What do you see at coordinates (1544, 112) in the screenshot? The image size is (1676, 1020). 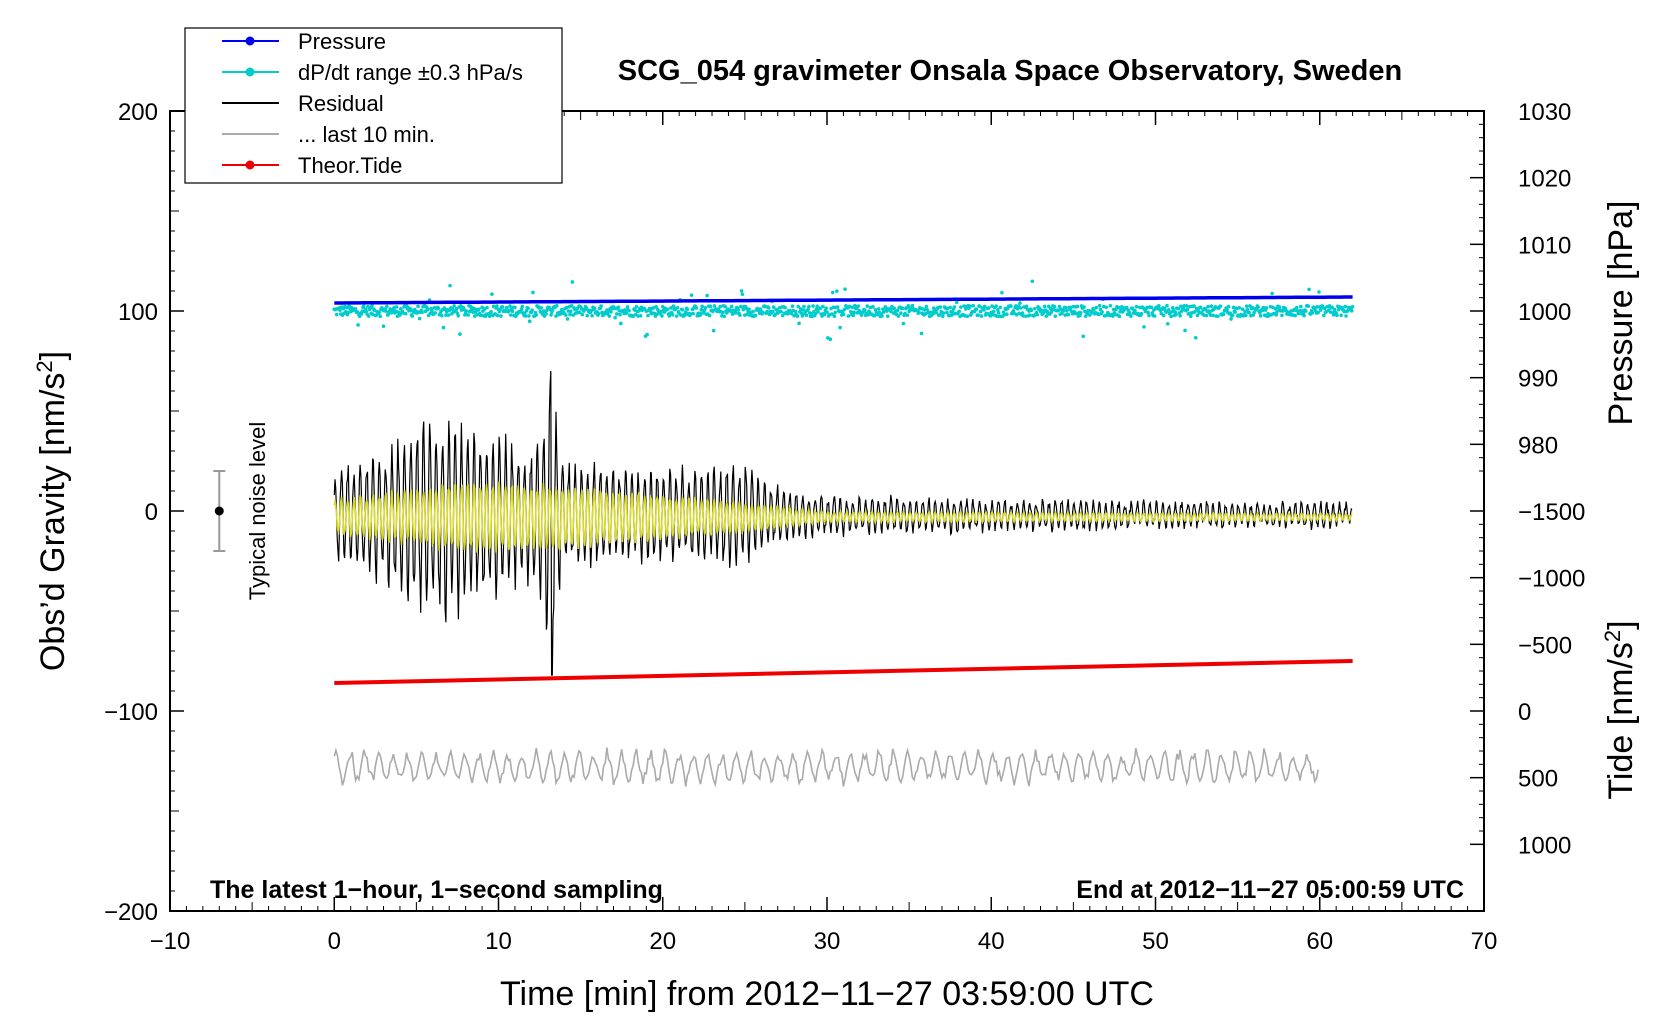 I see `y-tick-label-pressure: 1030` at bounding box center [1544, 112].